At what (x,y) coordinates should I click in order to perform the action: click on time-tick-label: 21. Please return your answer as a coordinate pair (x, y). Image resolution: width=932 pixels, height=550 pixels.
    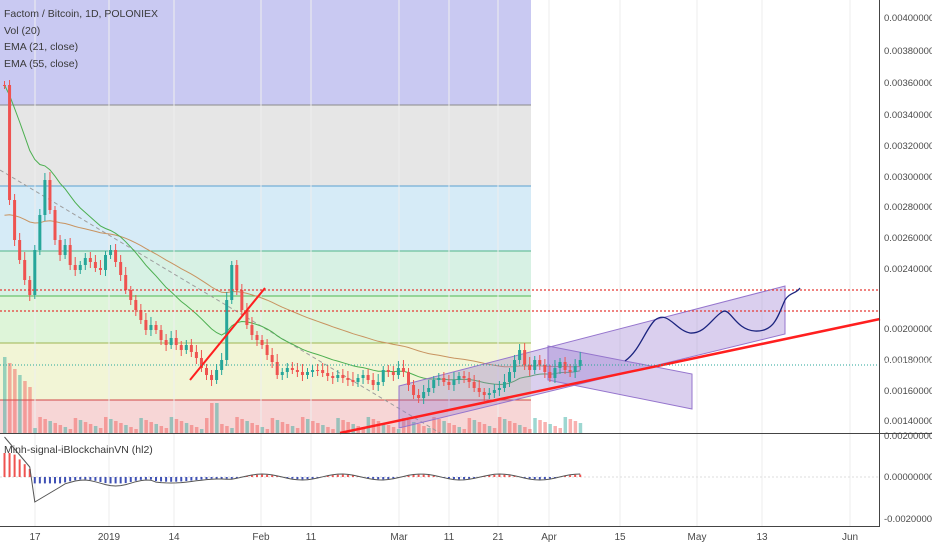
    Looking at the image, I should click on (498, 537).